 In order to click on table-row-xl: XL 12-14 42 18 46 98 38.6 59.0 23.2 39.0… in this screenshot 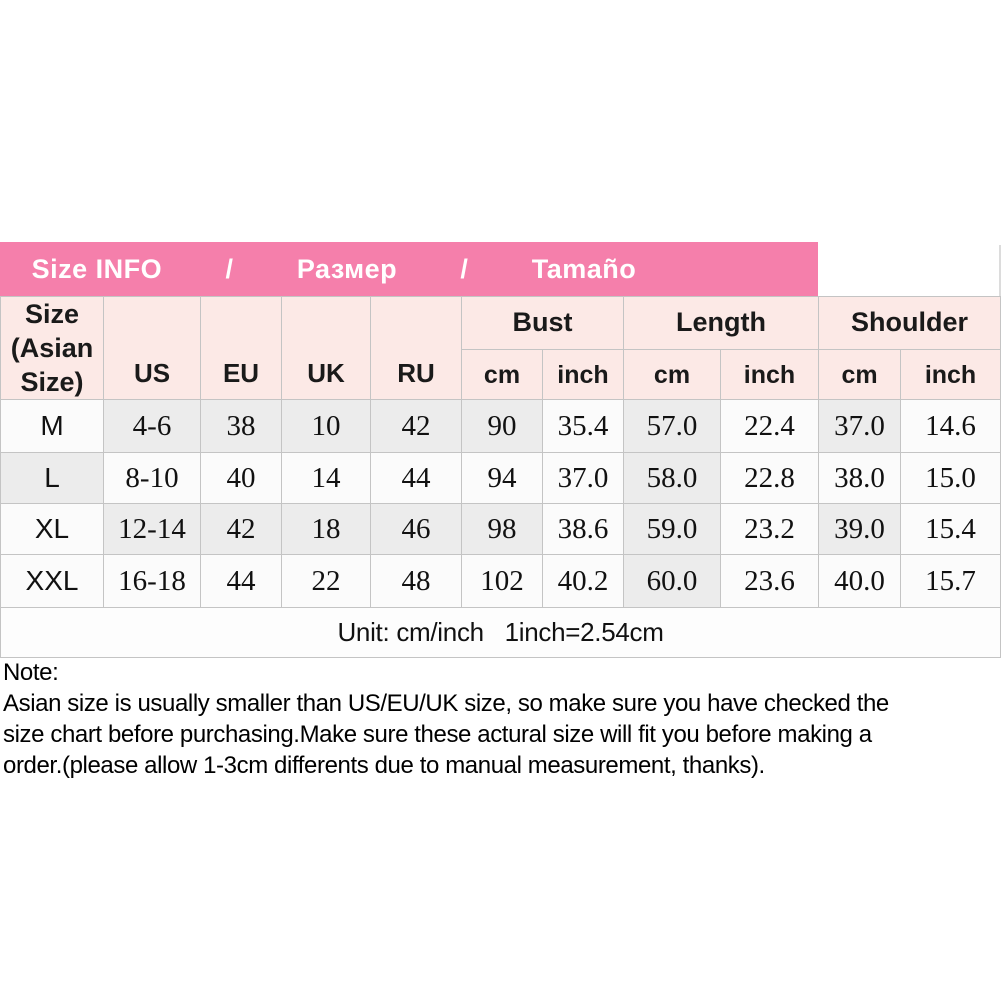, I will do `click(501, 529)`.